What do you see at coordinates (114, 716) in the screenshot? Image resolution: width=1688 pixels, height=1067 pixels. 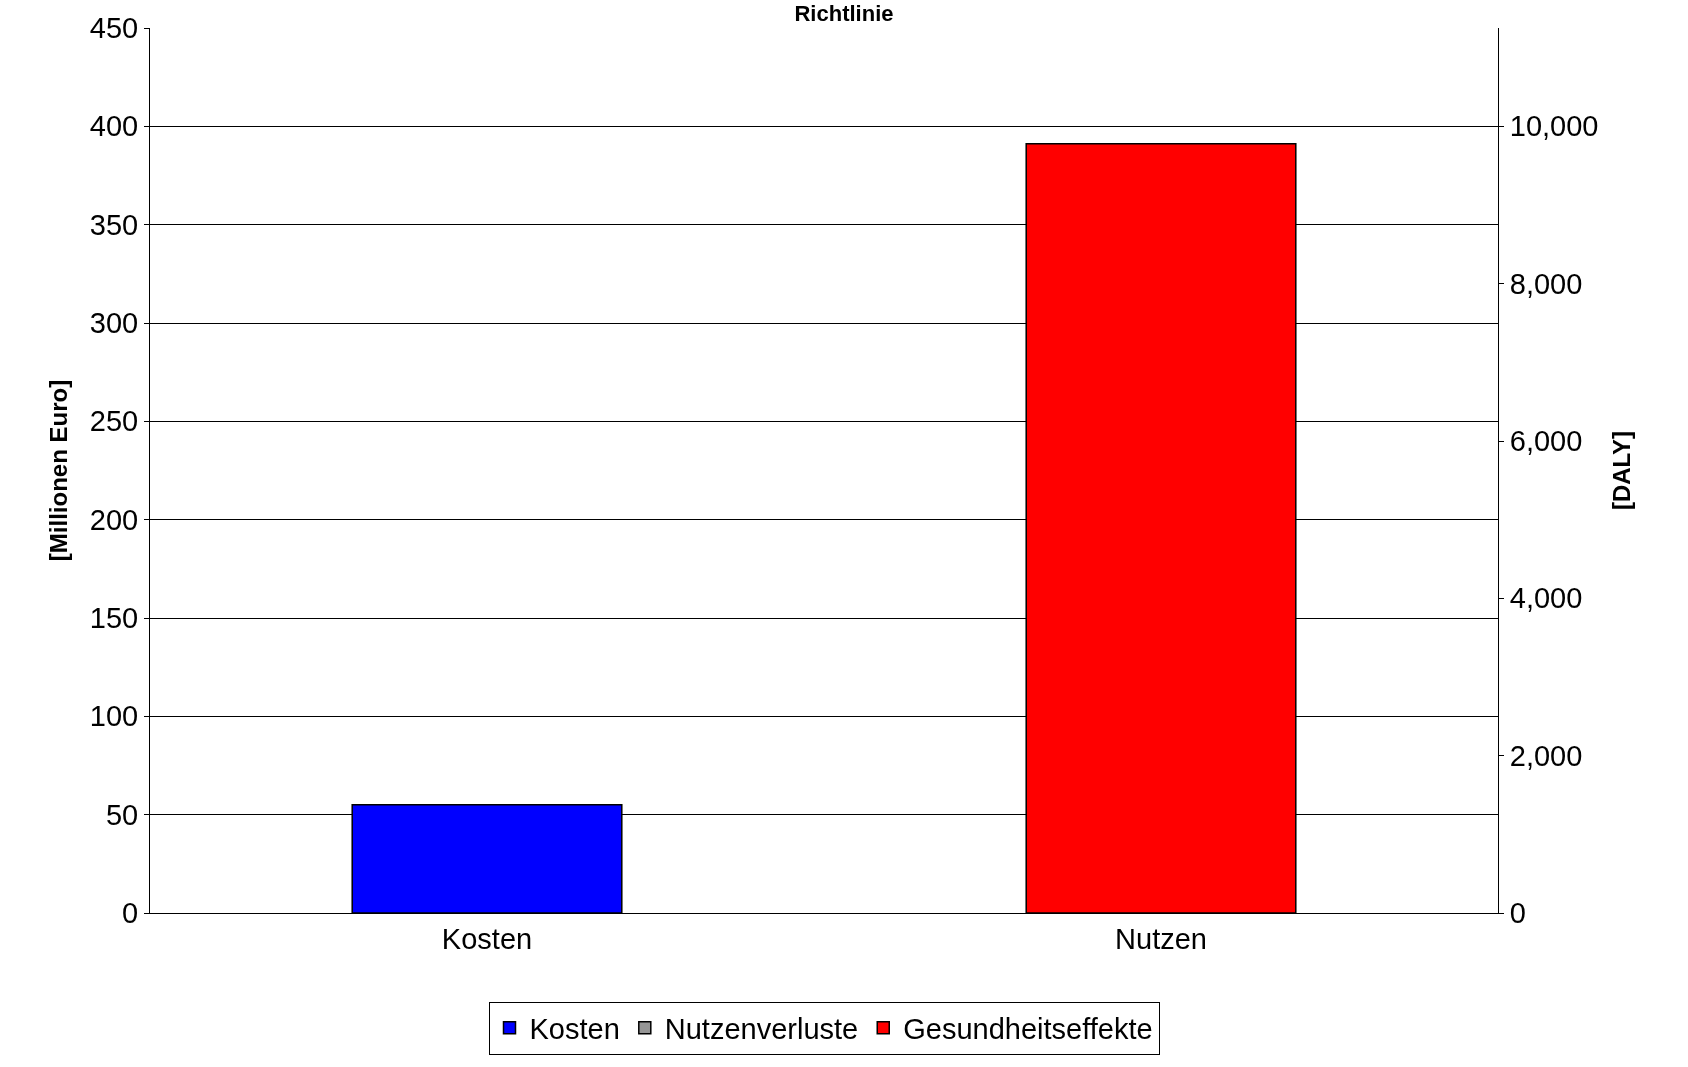 I see `y-tick-label: 100` at bounding box center [114, 716].